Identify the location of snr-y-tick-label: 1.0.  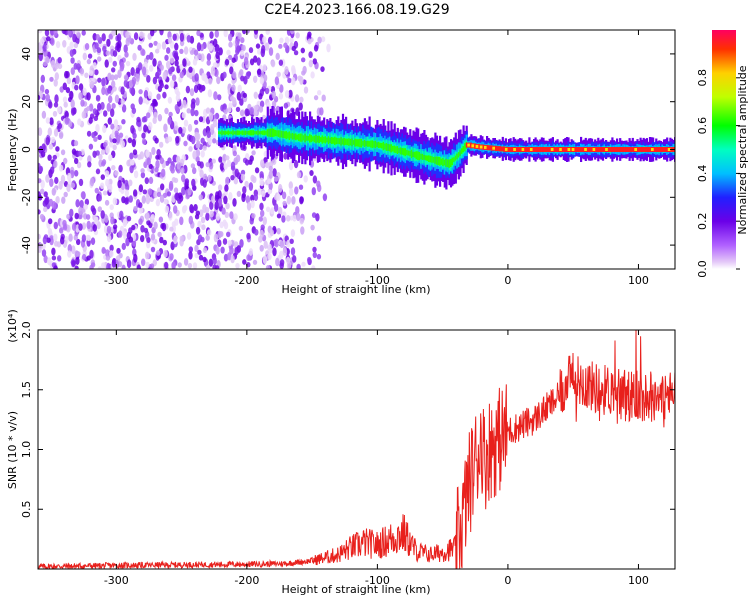
(26, 450).